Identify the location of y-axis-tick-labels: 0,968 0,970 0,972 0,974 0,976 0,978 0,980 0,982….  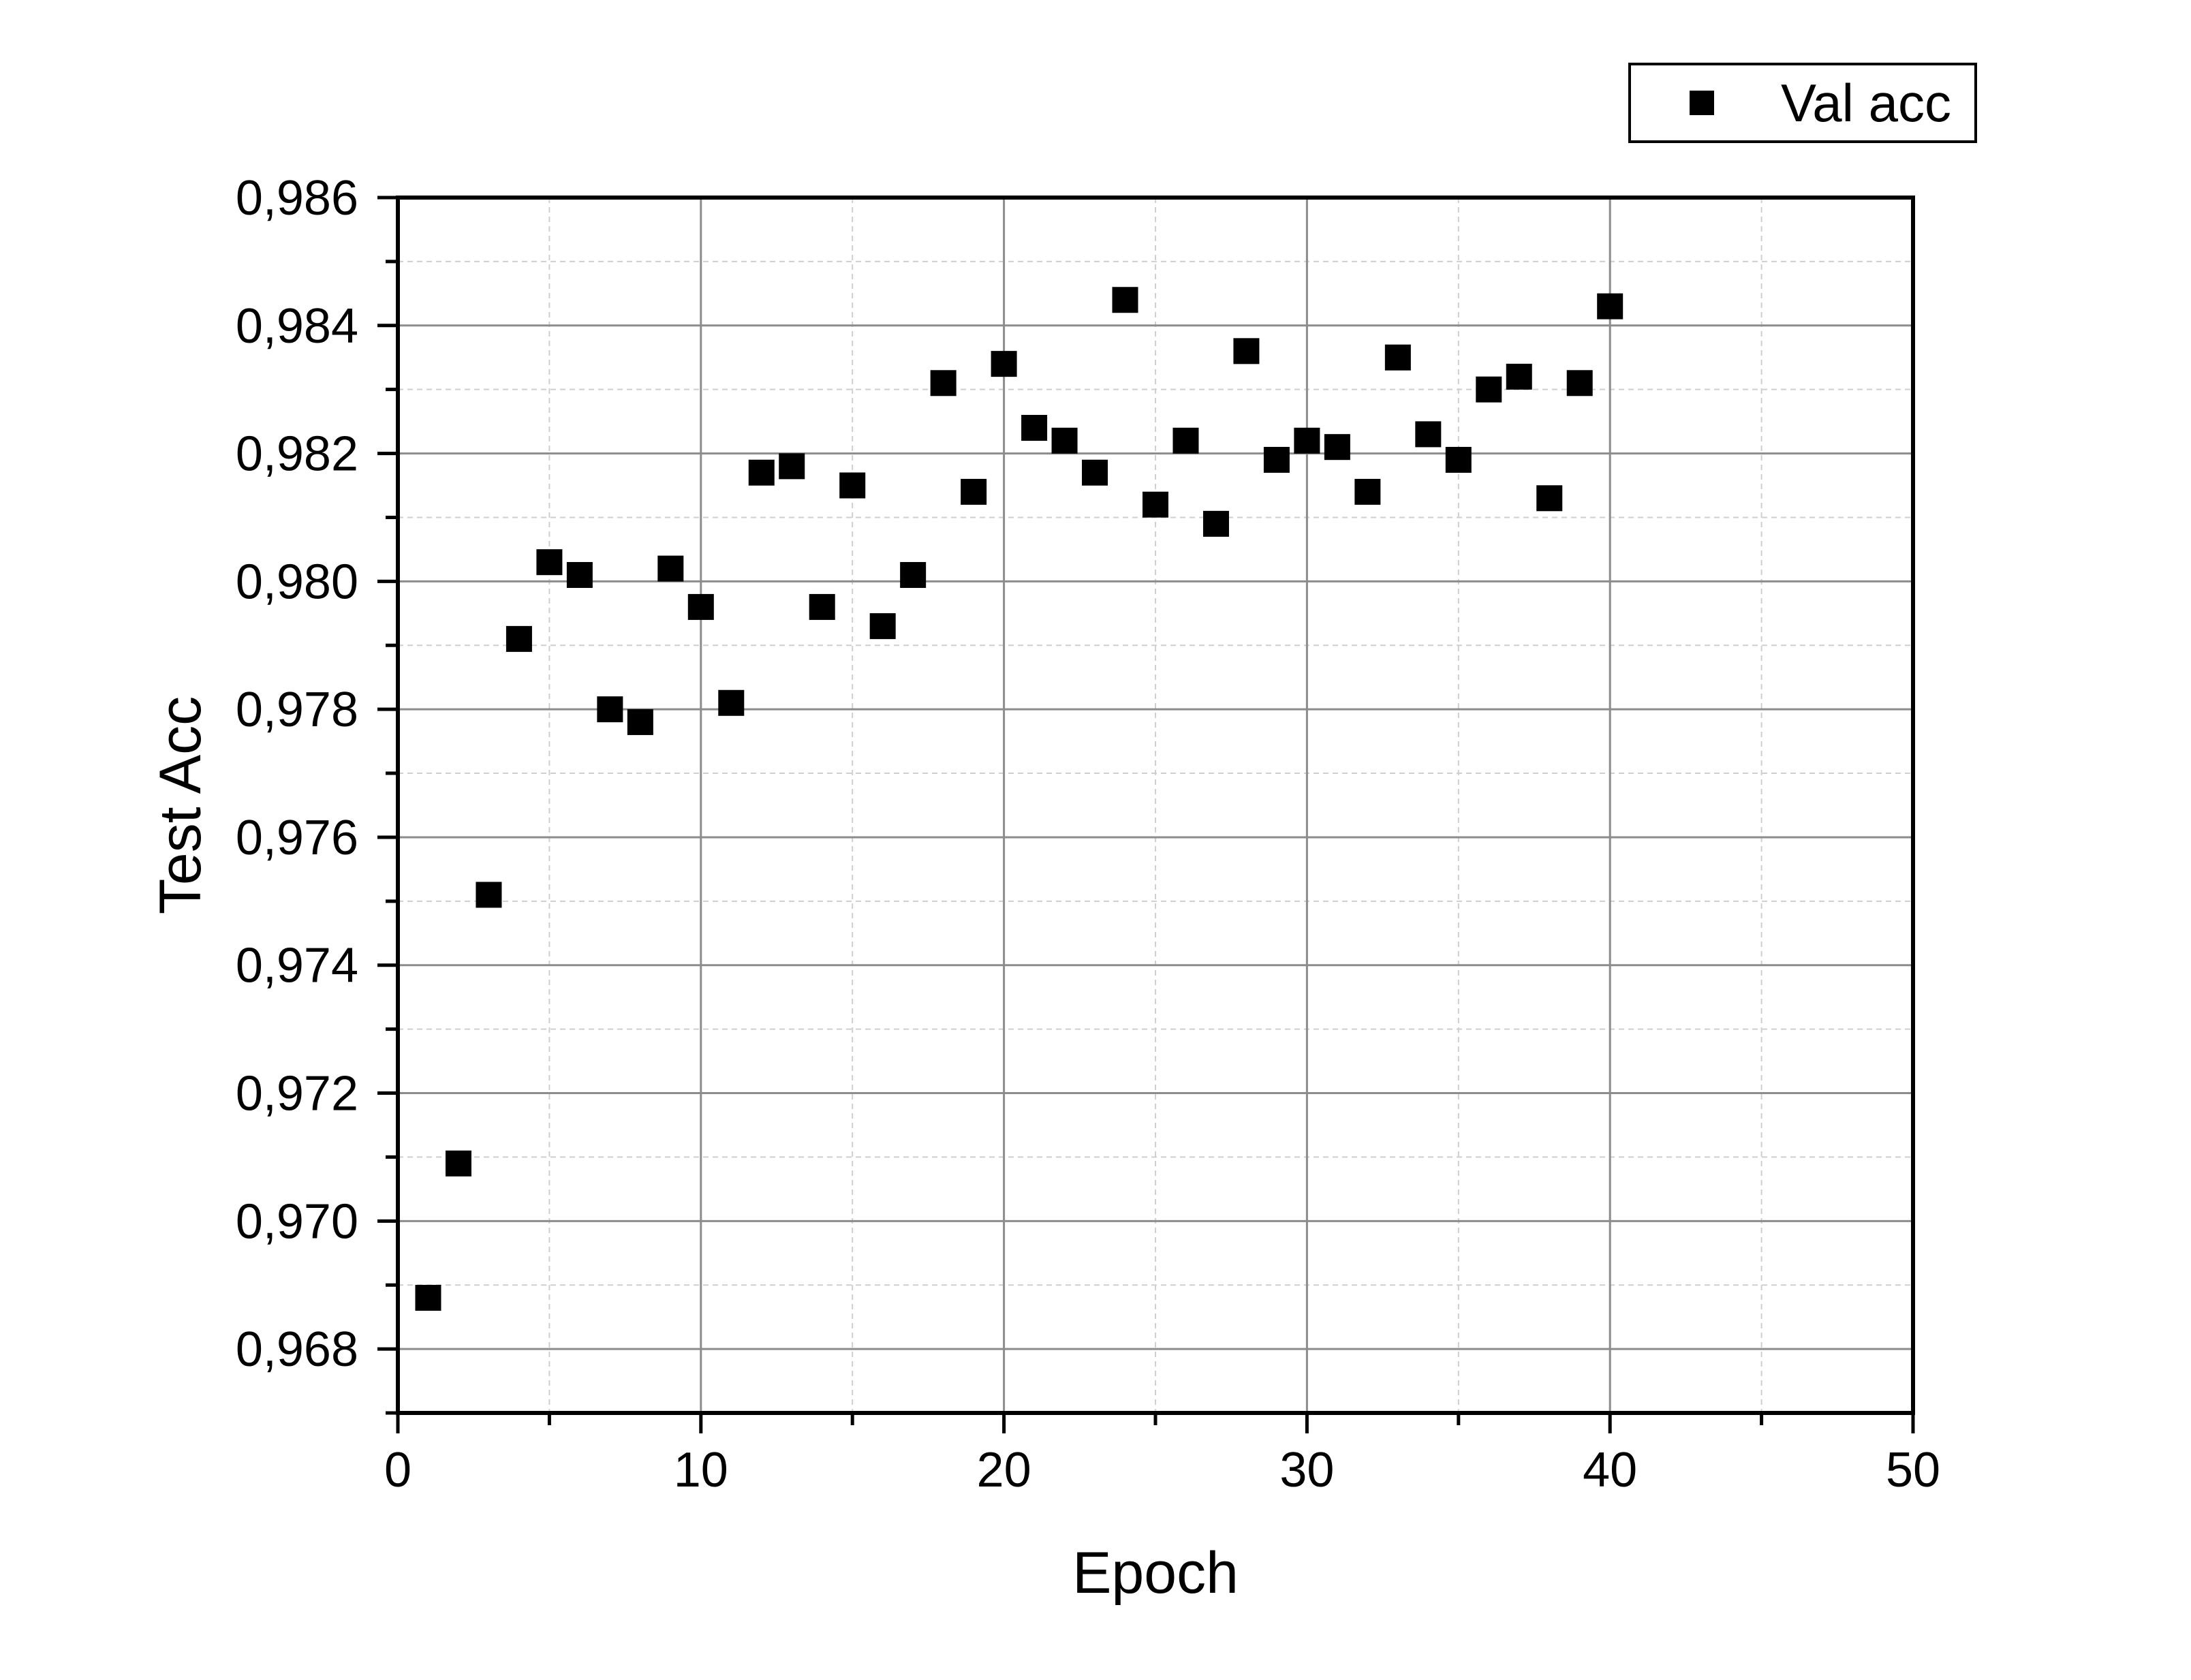
(297, 774).